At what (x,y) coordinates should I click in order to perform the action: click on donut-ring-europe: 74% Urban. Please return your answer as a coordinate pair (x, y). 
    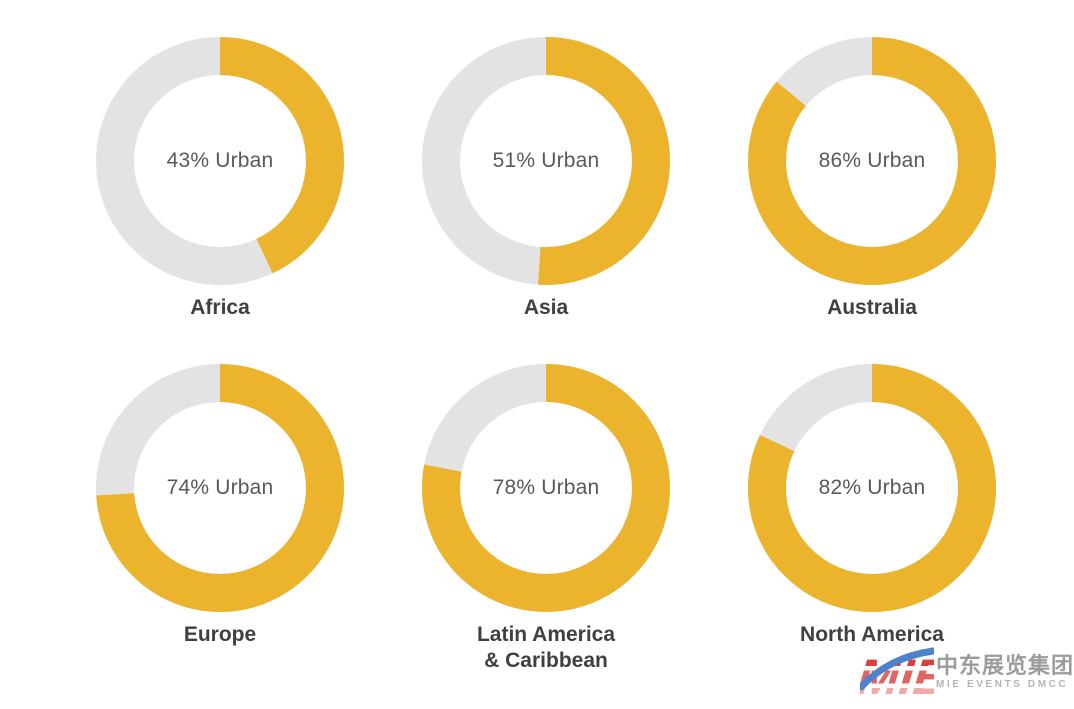
    Looking at the image, I should click on (220, 488).